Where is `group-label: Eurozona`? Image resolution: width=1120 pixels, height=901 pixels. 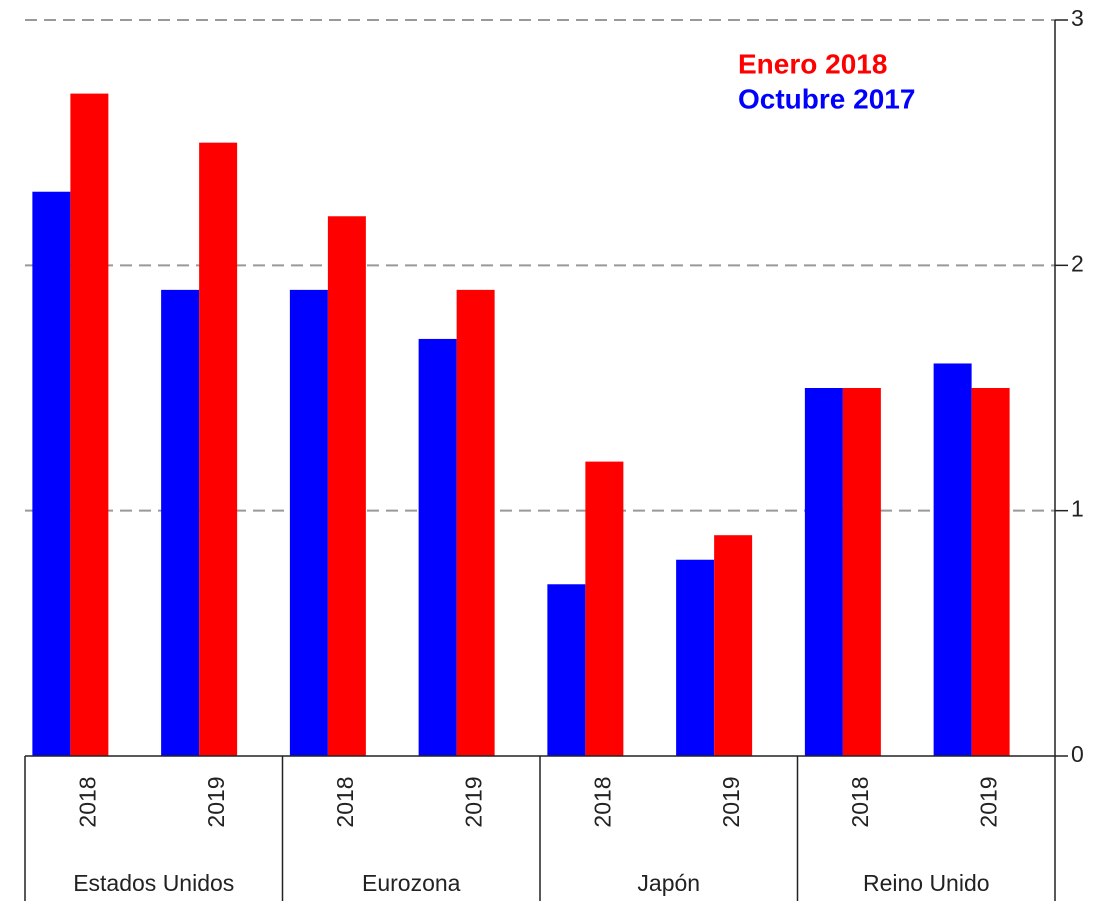
group-label: Eurozona is located at coordinates (411, 883).